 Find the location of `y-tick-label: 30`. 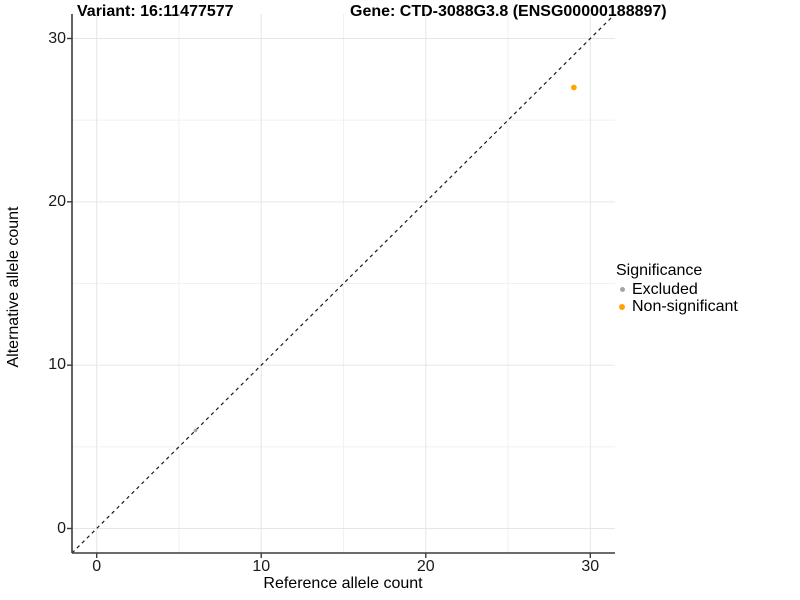

y-tick-label: 30 is located at coordinates (57, 38).